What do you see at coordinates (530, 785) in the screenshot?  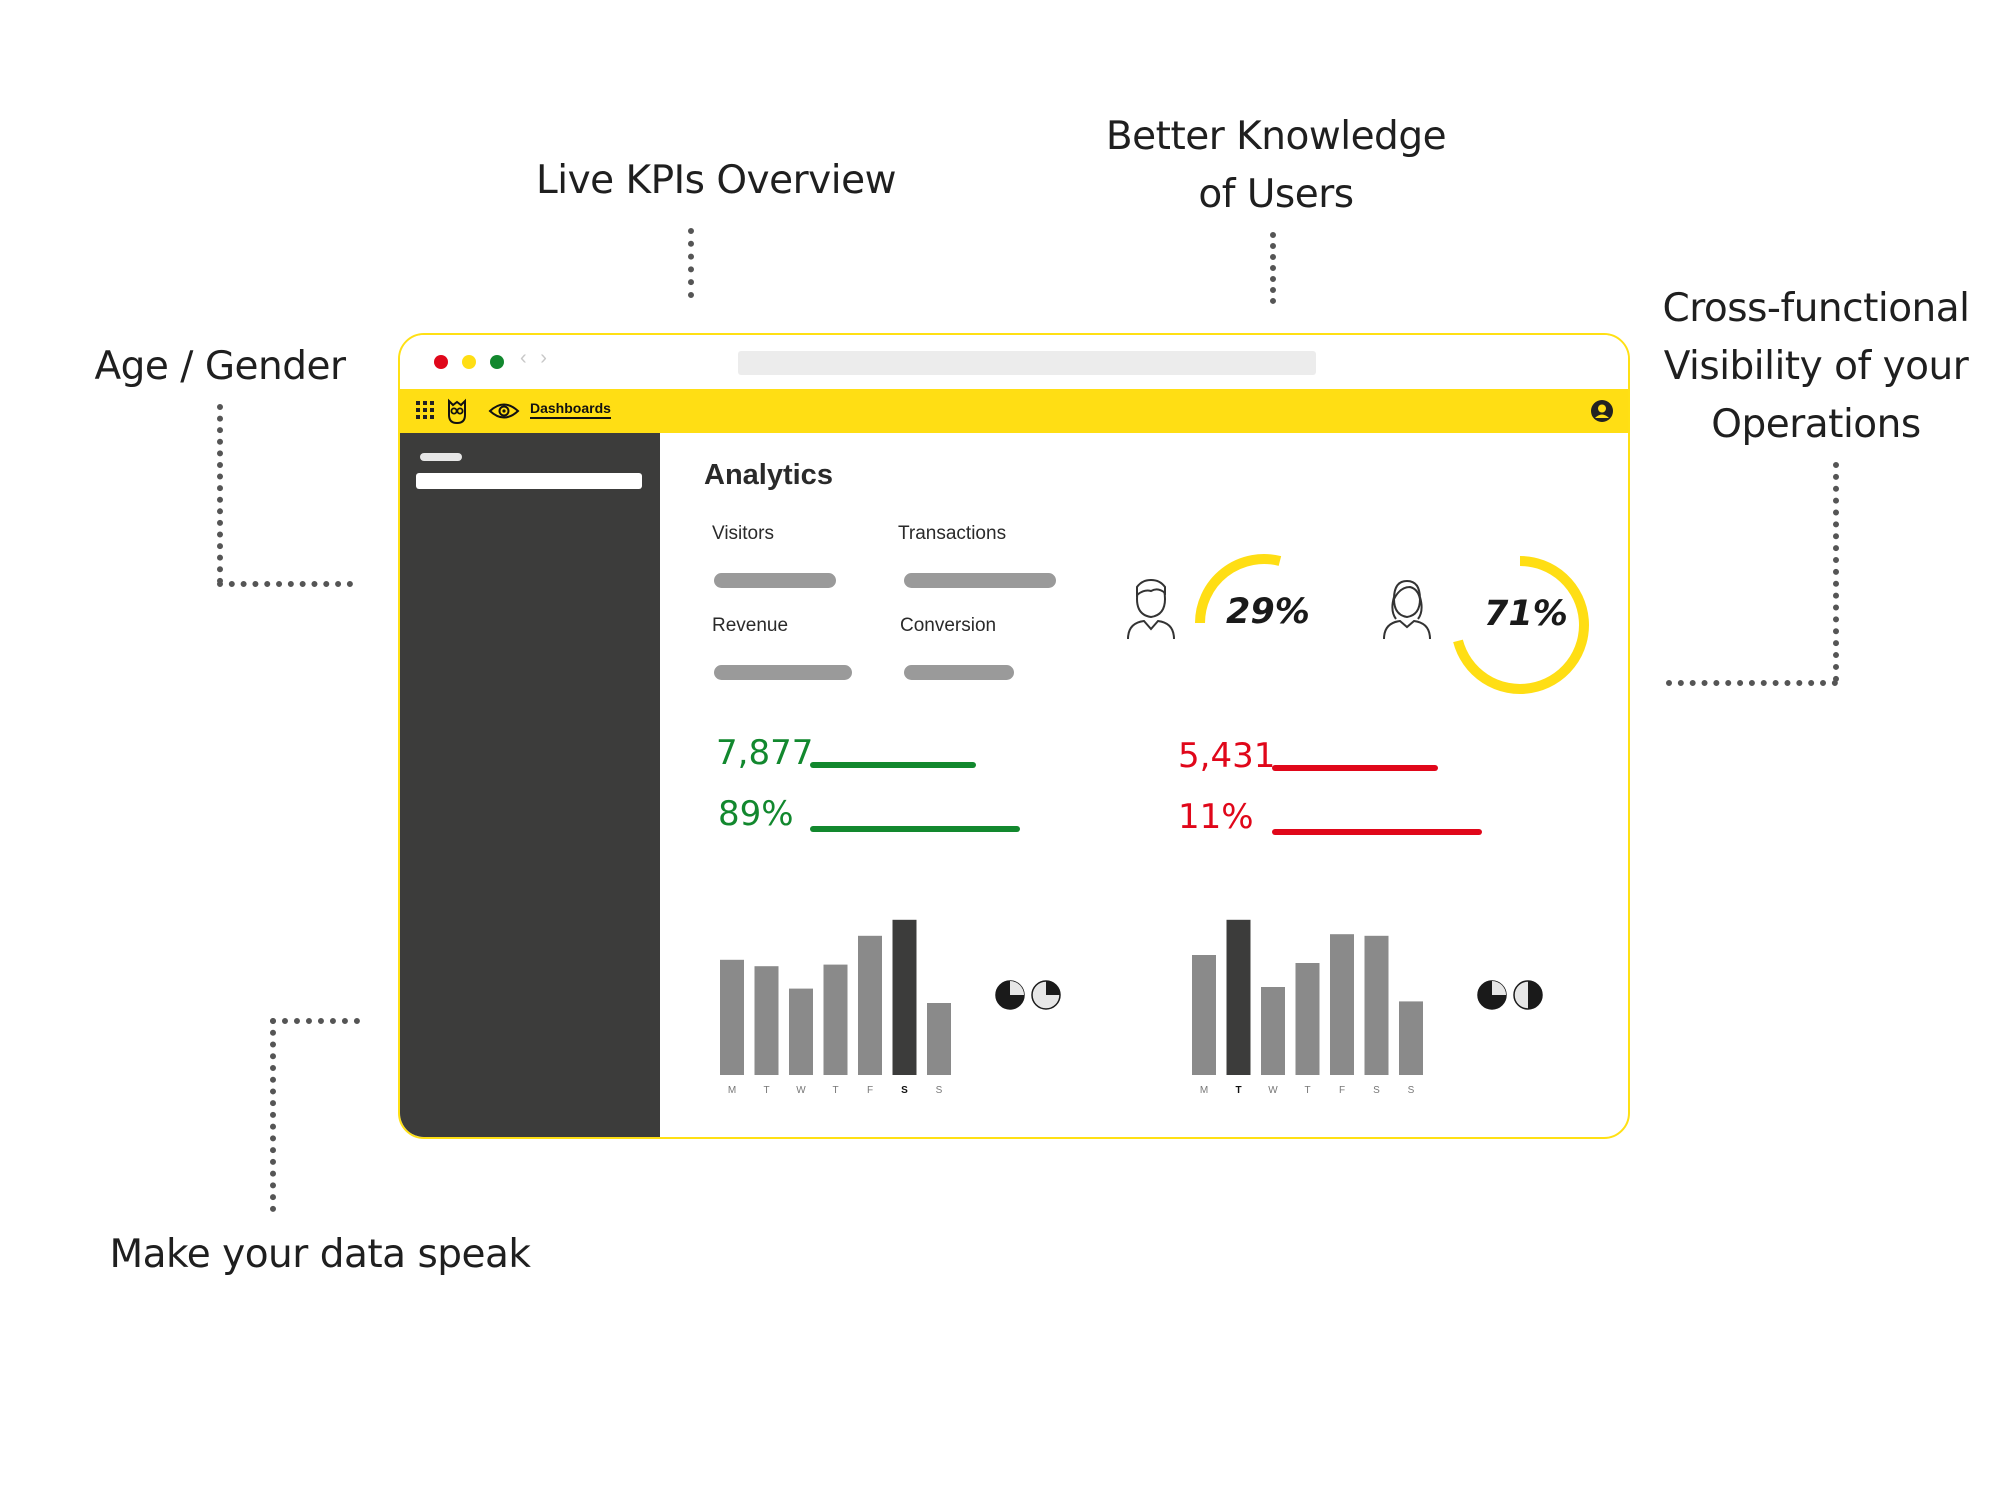 I see `sidebar` at bounding box center [530, 785].